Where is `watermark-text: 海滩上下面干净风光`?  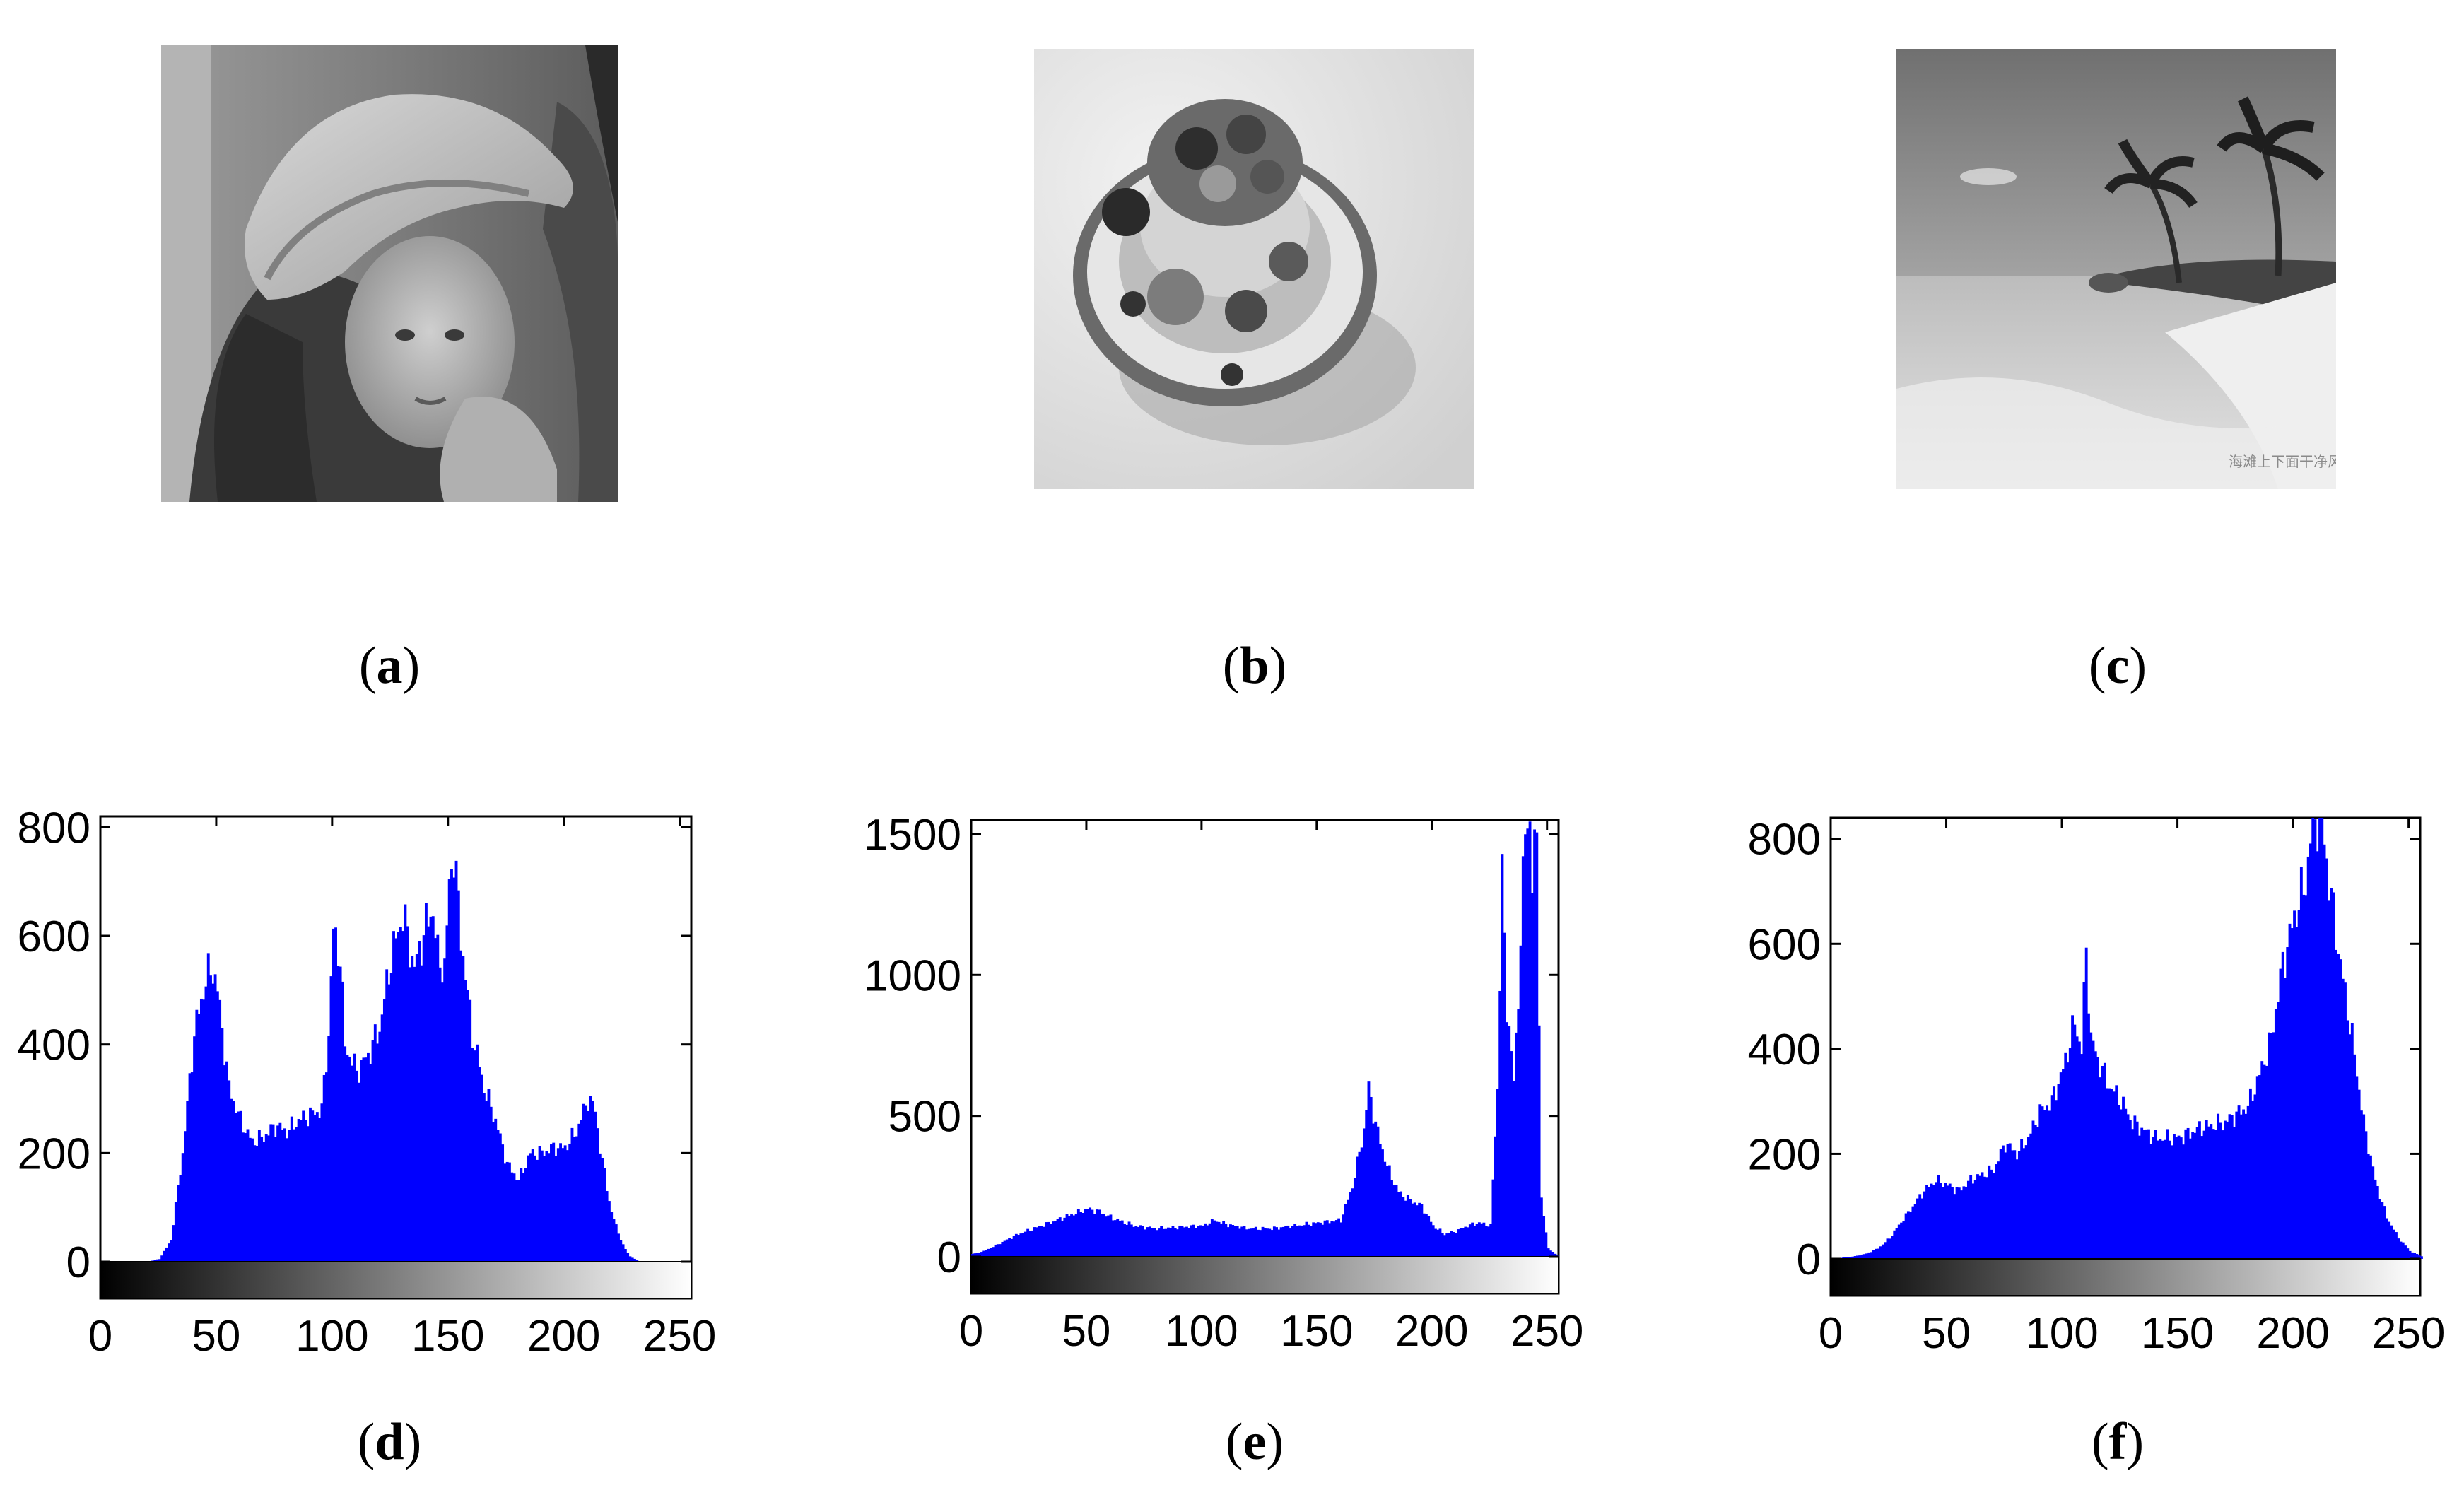
watermark-text: 海滩上下面干净风光 is located at coordinates (2282, 461).